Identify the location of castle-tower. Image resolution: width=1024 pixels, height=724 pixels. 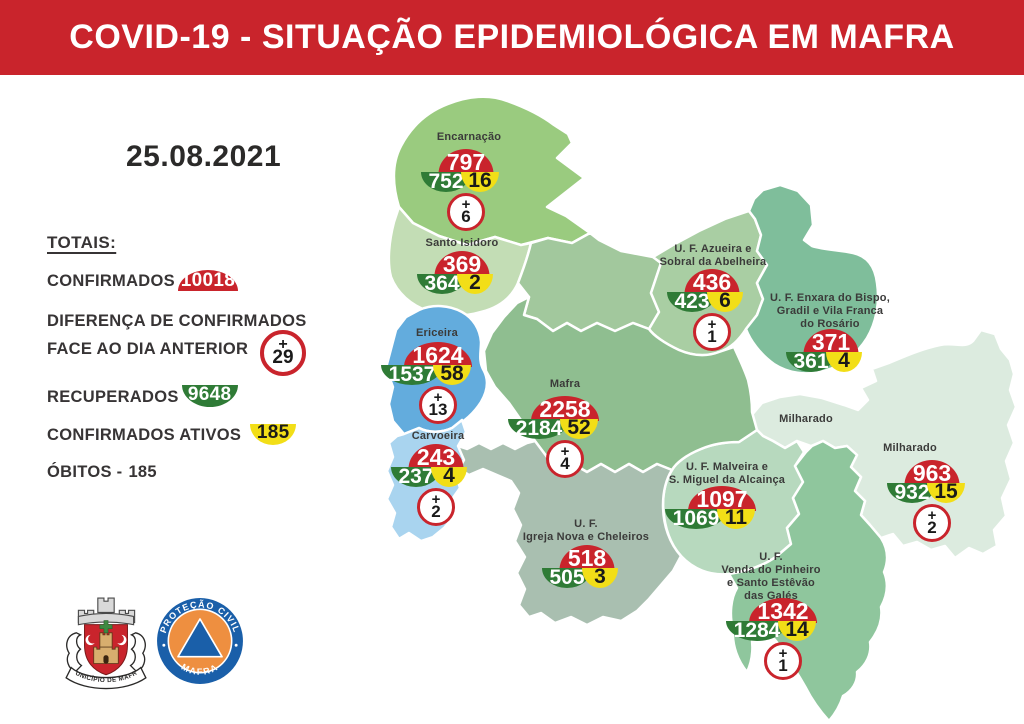
(106, 640).